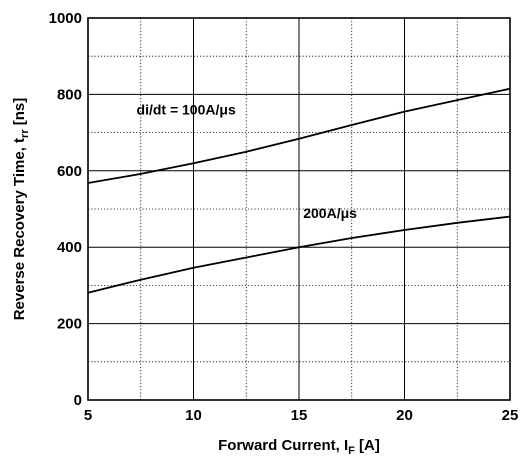  What do you see at coordinates (19, 229) in the screenshot?
I see `y-axis-title-main: Reverse Recovery Time, t` at bounding box center [19, 229].